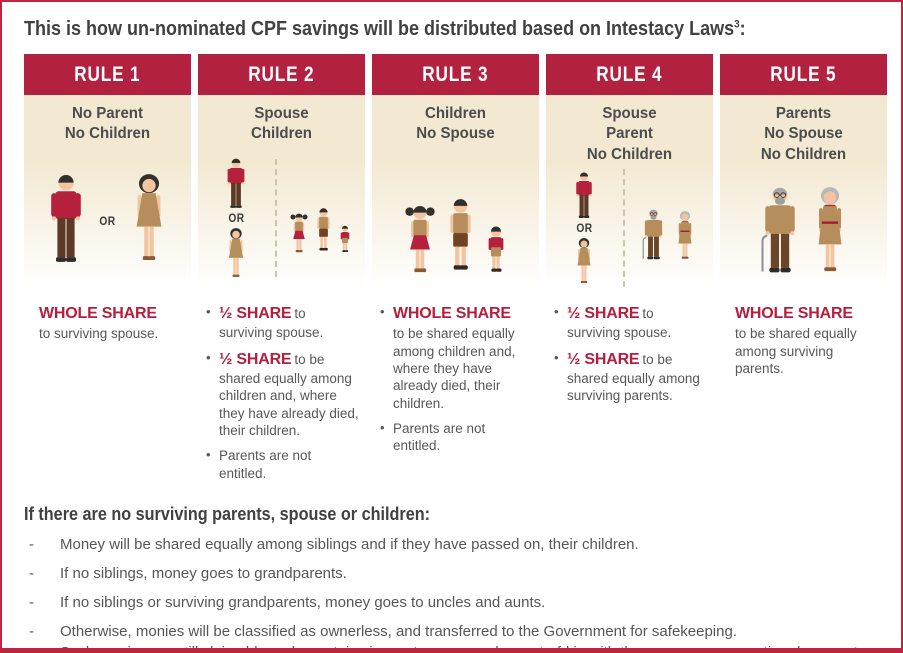 This screenshot has width=903, height=653. I want to click on rule-3-column: RULE 3 Children No Spouse • WHOLE SHARE, so click(455, 272).